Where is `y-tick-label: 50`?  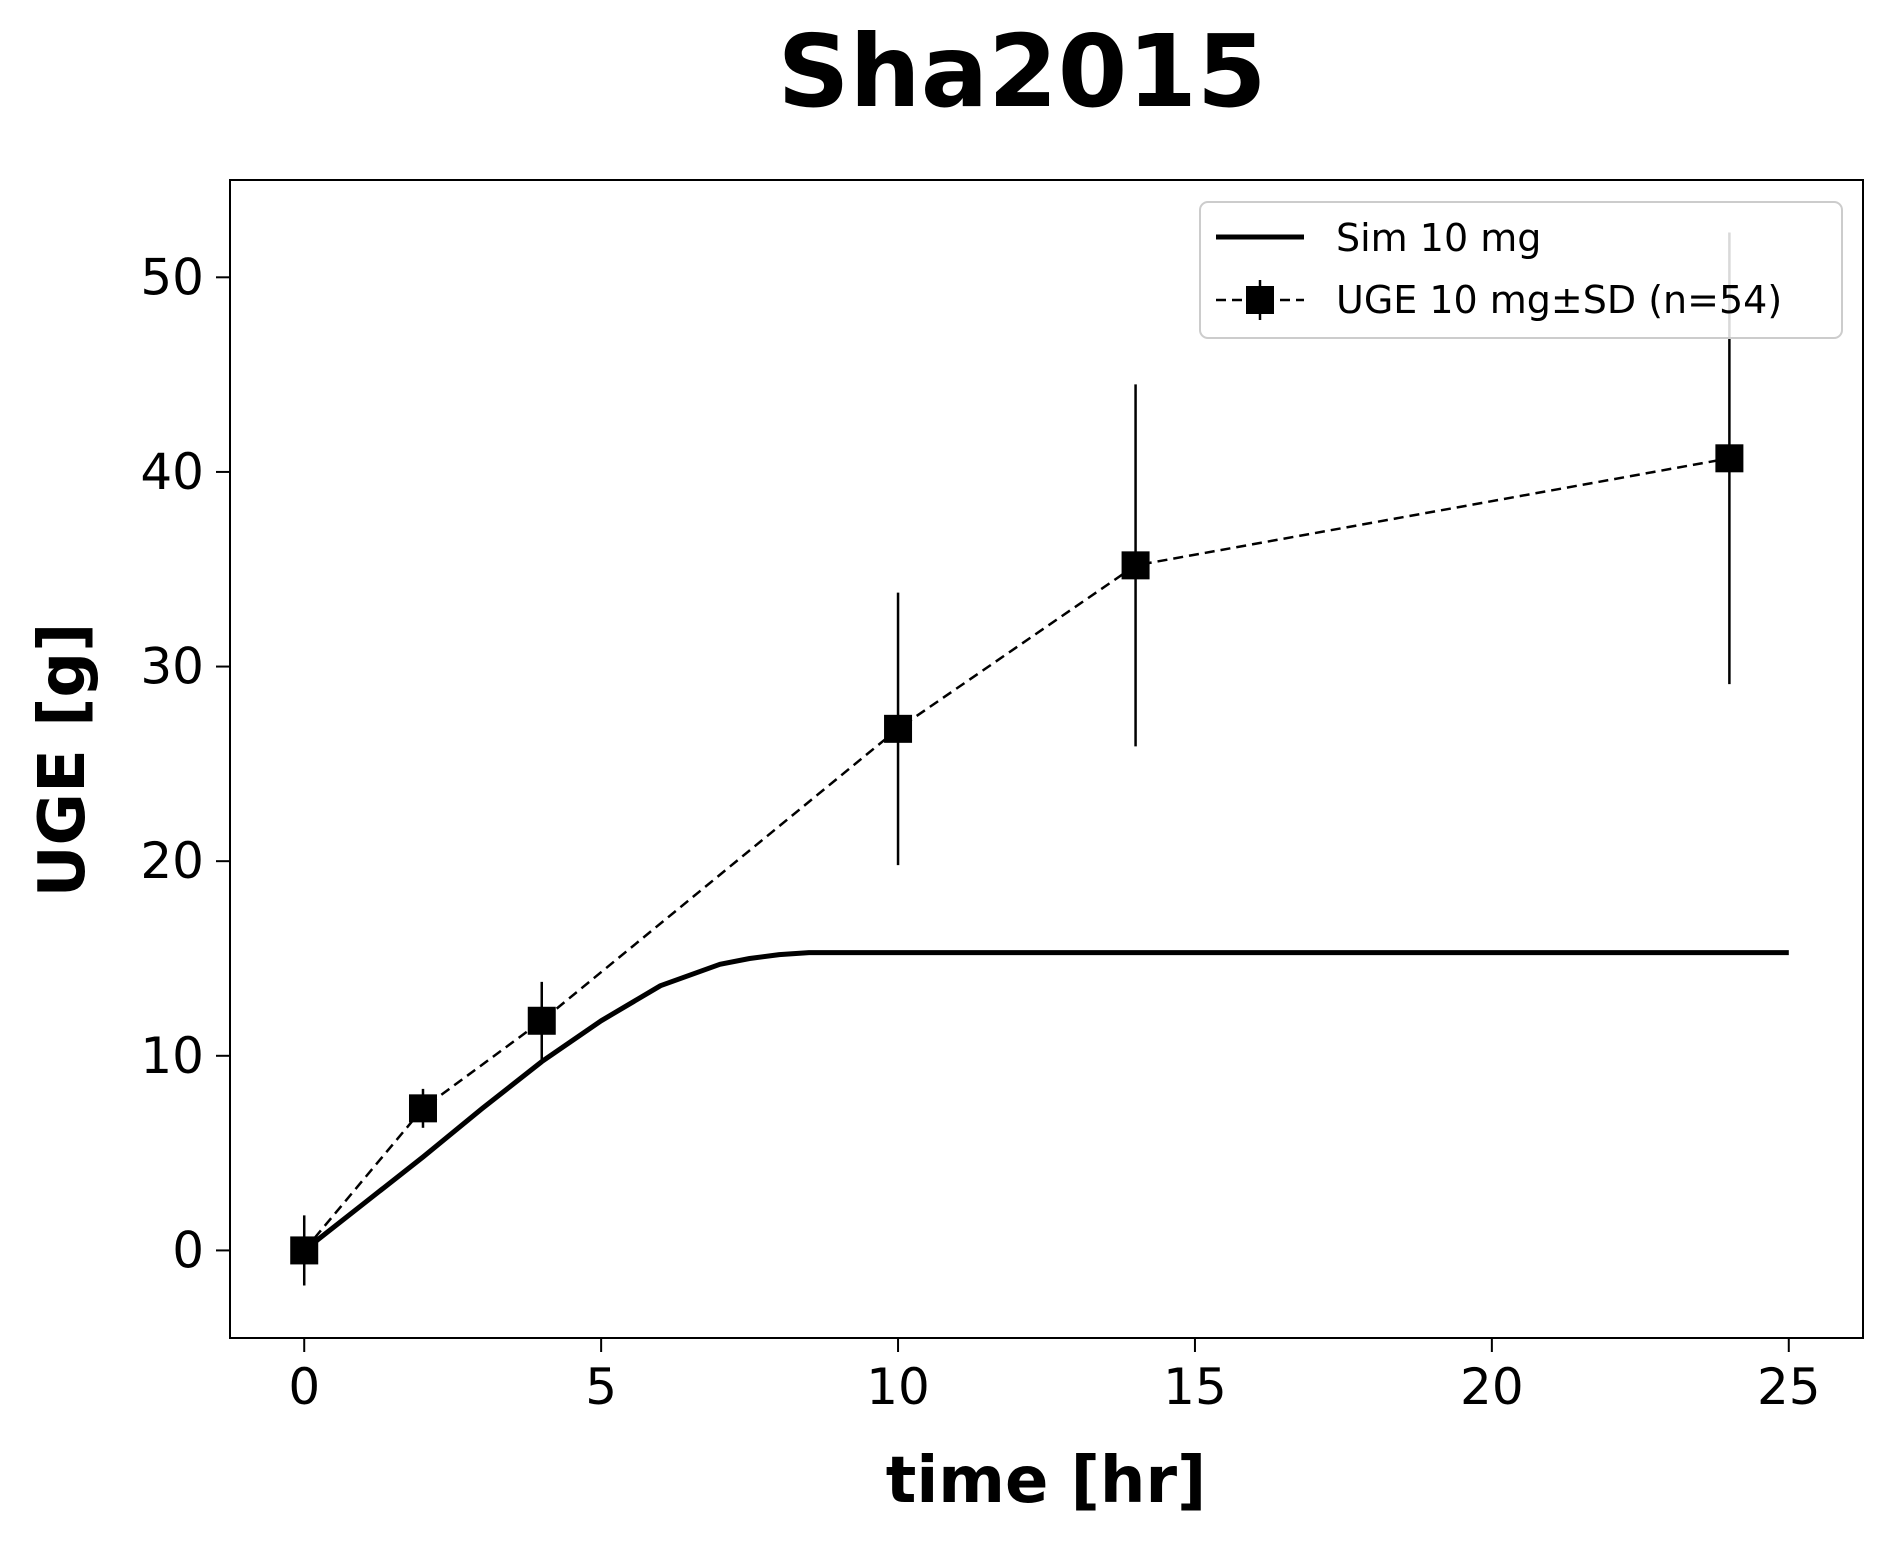 y-tick-label: 50 is located at coordinates (172, 277).